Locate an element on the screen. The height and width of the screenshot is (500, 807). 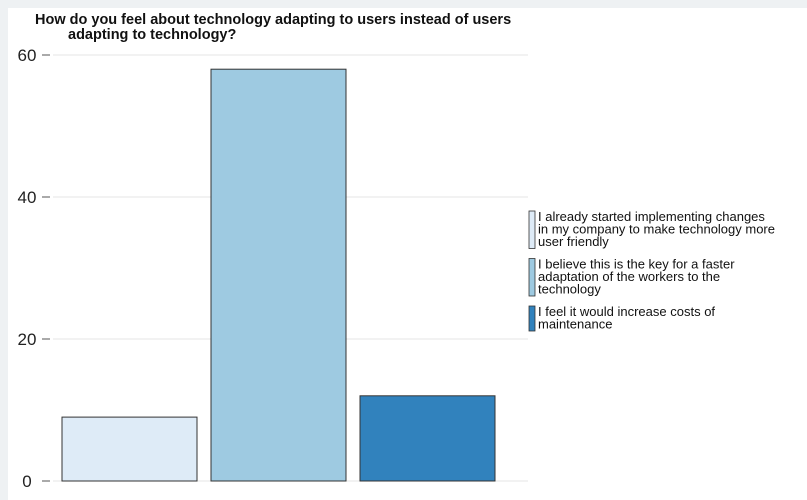
legend-label-line: technology is located at coordinates (569, 289).